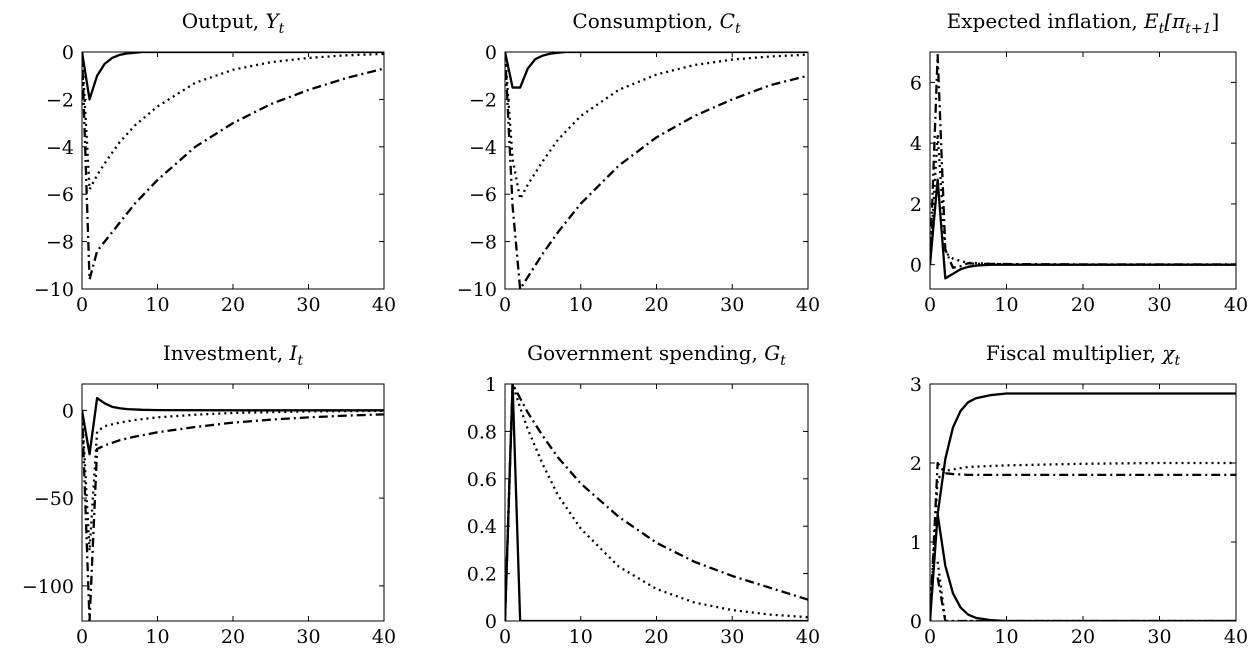  What do you see at coordinates (1198, 29) in the screenshot?
I see `chart-title-part: t+1` at bounding box center [1198, 29].